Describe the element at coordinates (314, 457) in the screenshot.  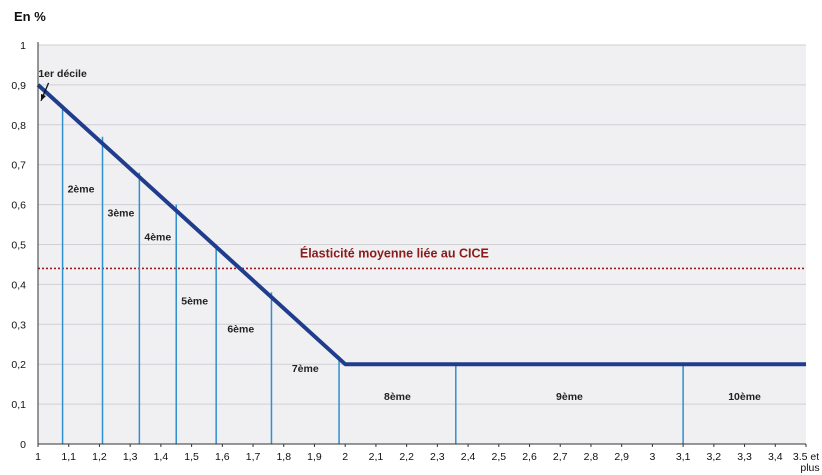
I see `x-tick-label: 1,9` at that location.